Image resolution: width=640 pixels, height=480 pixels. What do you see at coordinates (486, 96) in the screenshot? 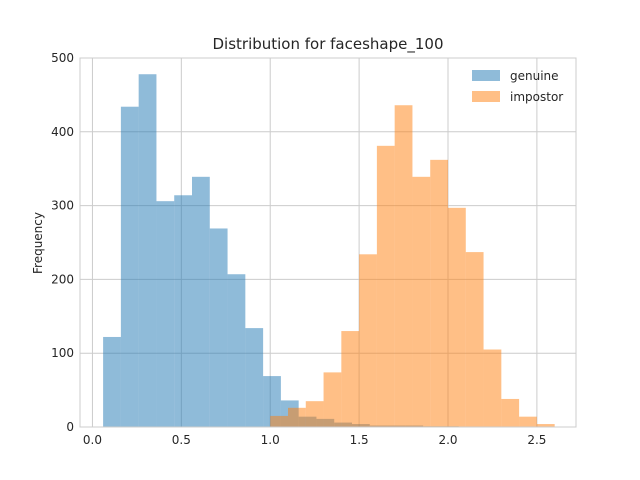
I see `legend-swatch-impostor` at bounding box center [486, 96].